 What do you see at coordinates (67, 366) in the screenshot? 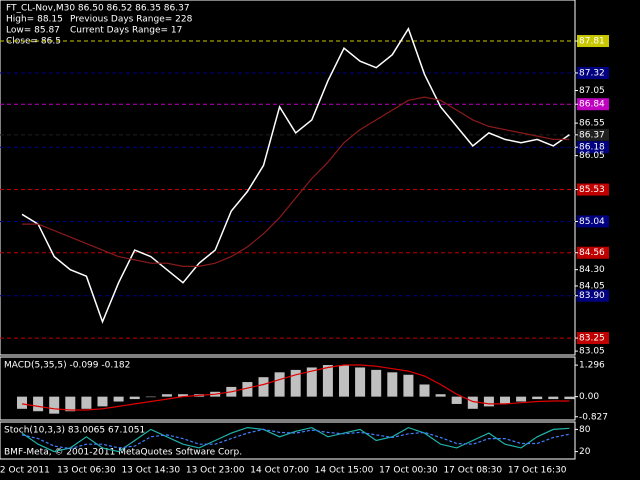
I see `chart-title: MACD(5,35,5) -0.099 -0.182` at bounding box center [67, 366].